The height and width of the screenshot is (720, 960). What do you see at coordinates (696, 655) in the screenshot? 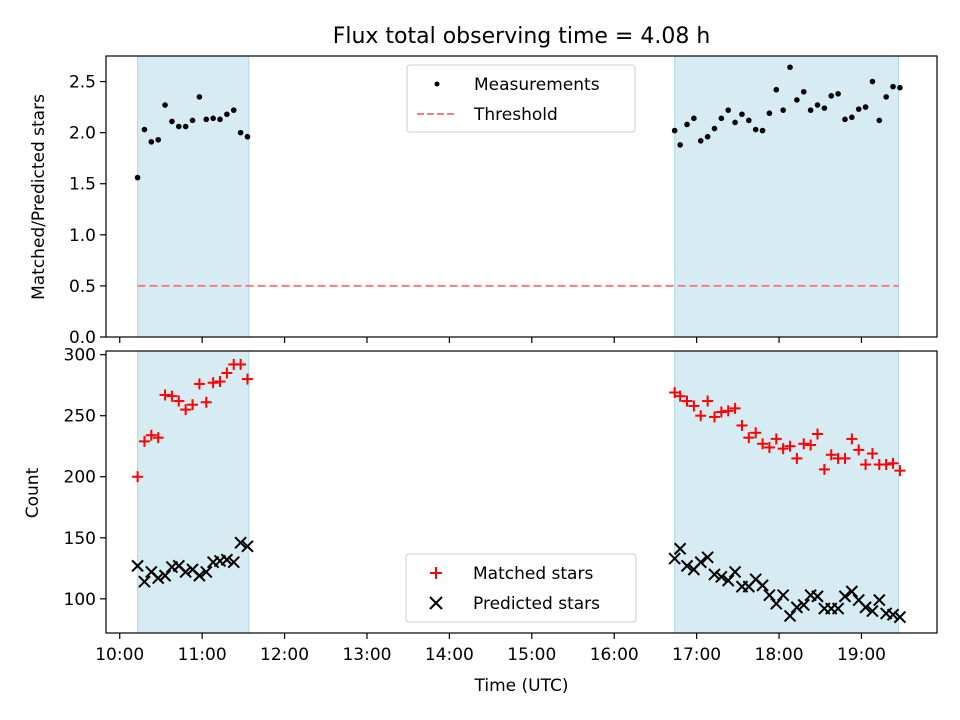
I see `x-tick-label: 17:00` at bounding box center [696, 655].